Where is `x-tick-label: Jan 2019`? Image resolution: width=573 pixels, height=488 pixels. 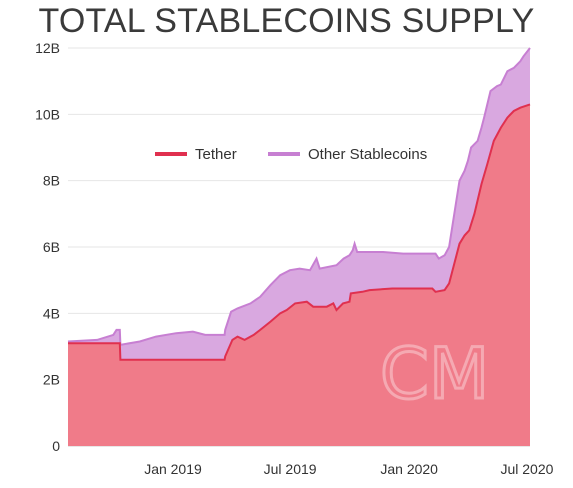 x-tick-label: Jan 2019 is located at coordinates (173, 469).